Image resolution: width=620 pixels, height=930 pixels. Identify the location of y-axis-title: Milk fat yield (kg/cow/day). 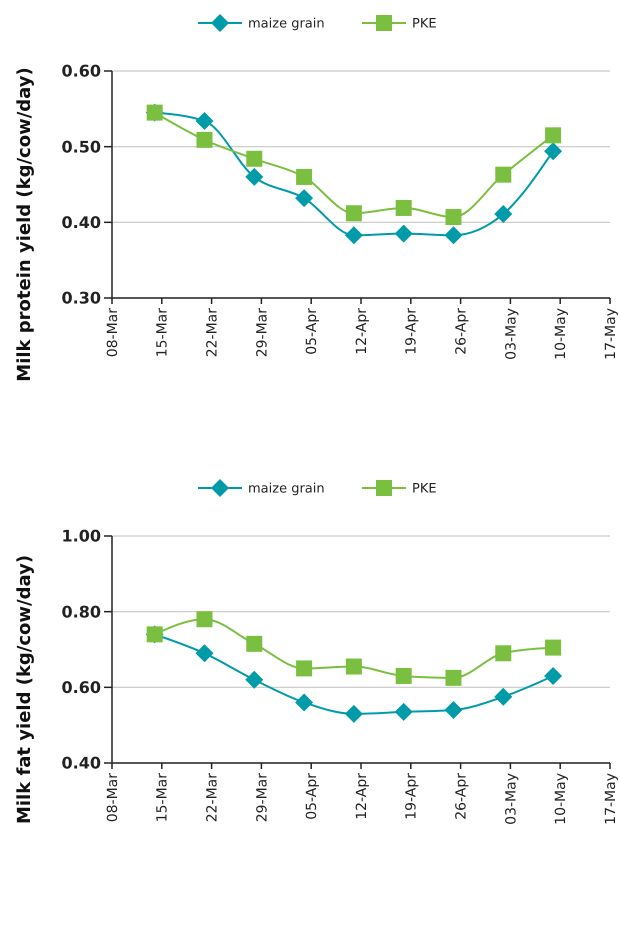
(24, 689).